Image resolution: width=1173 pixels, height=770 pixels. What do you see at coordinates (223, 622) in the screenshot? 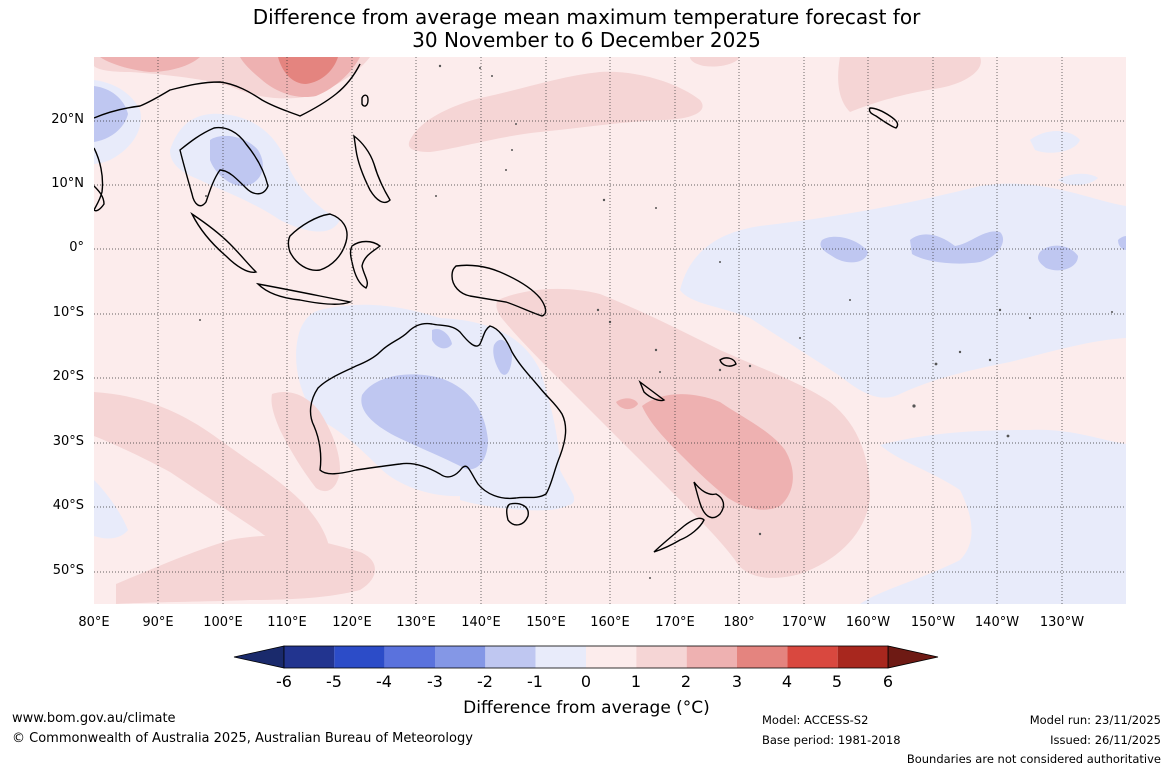
I see `lon-label-100e: 100°E` at bounding box center [223, 622].